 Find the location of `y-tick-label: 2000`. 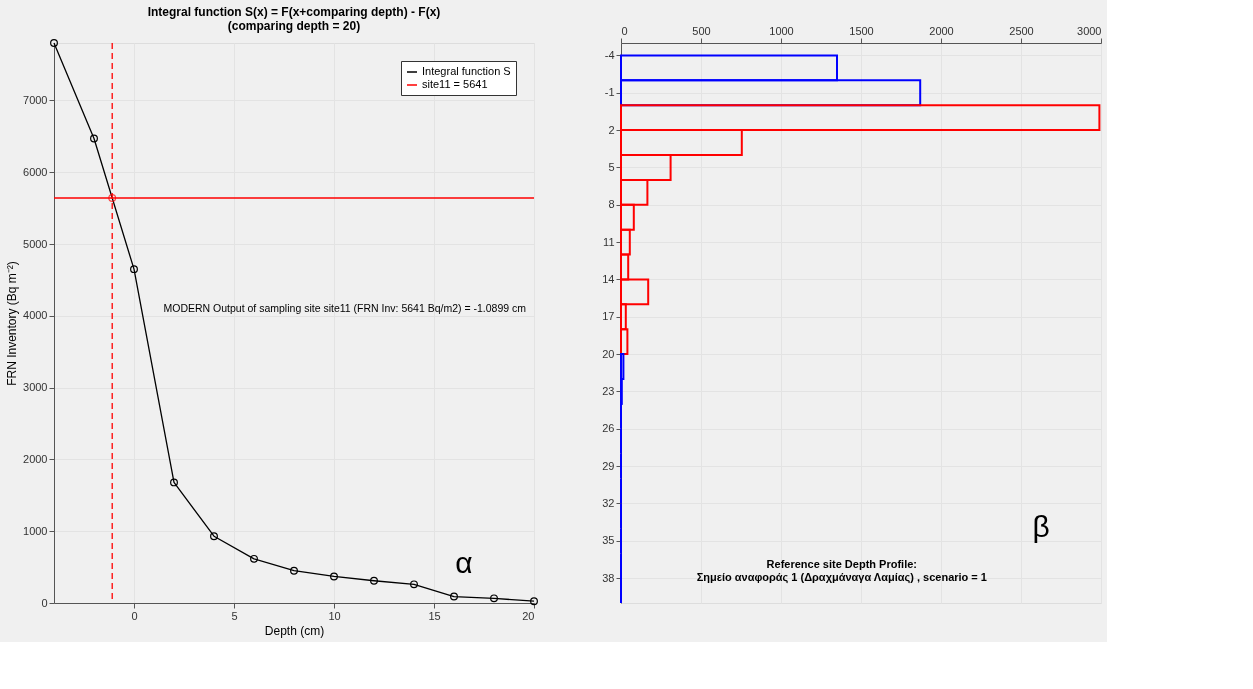

y-tick-label: 2000 is located at coordinates (35, 458).